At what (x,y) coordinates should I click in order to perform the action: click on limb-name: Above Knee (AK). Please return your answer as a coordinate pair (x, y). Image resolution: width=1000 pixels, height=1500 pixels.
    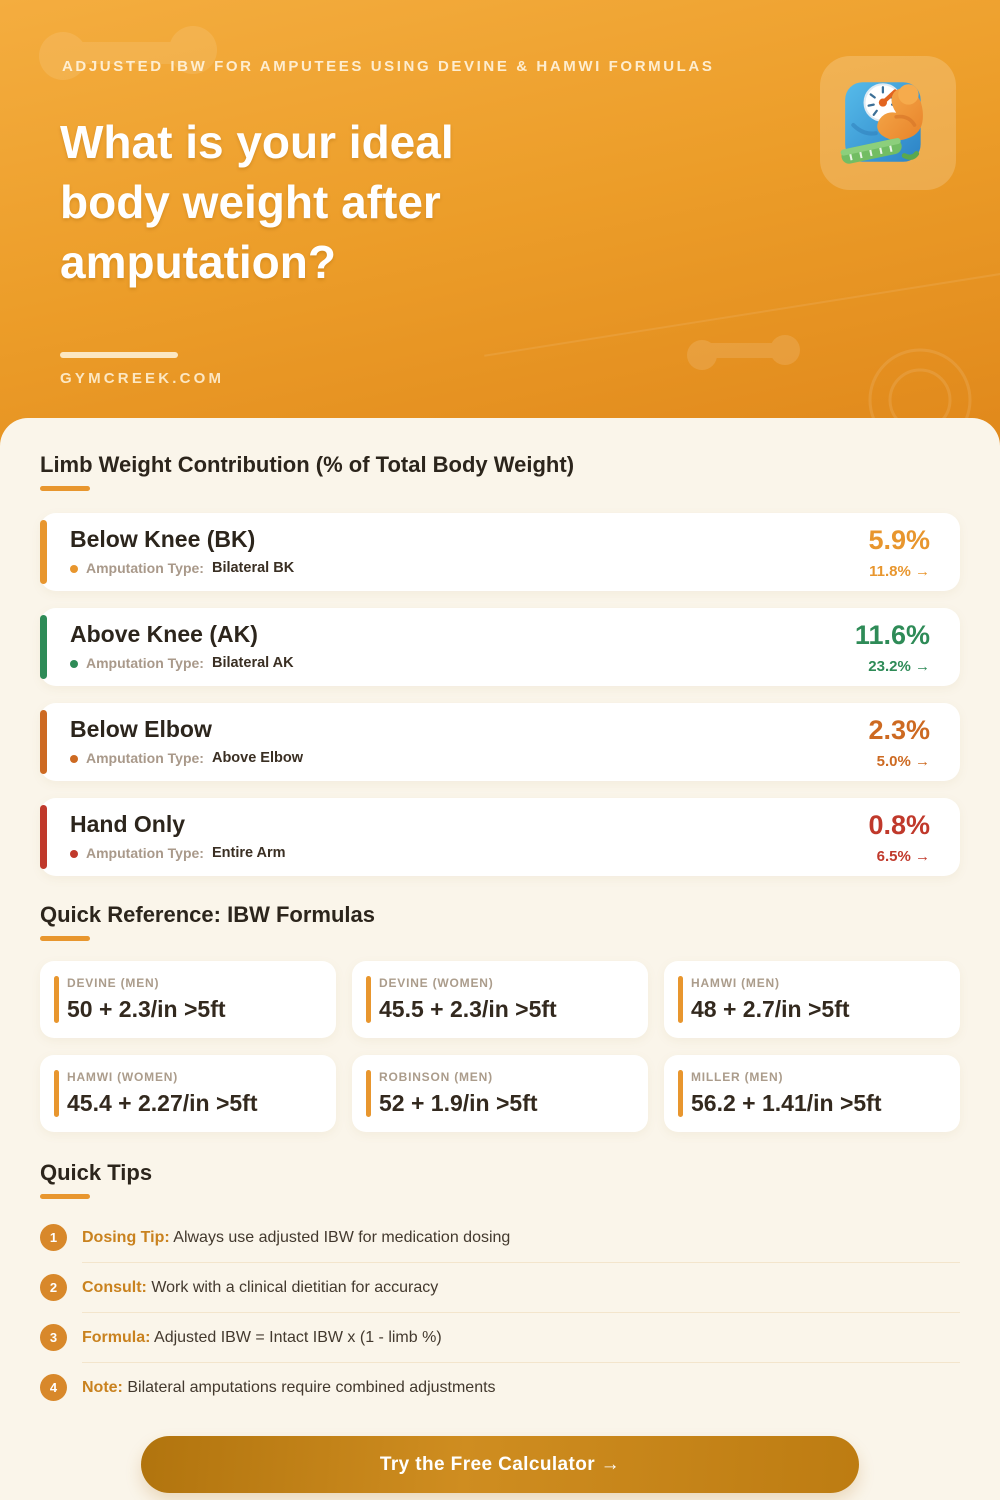
    Looking at the image, I should click on (164, 634).